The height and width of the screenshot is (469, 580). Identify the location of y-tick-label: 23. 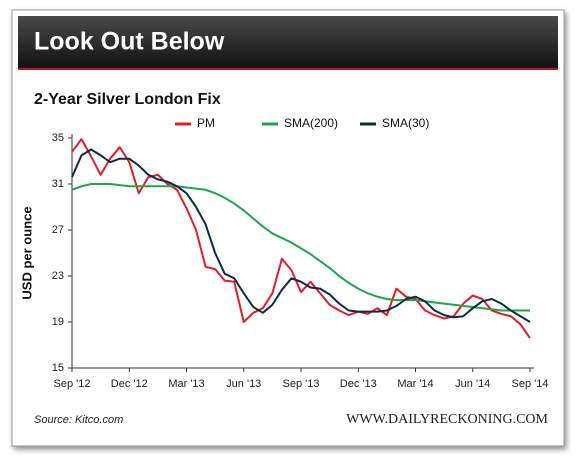
(58, 276).